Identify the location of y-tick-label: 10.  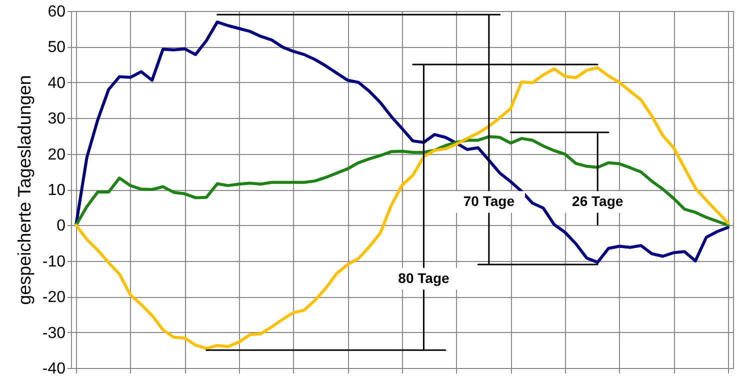
(57, 190).